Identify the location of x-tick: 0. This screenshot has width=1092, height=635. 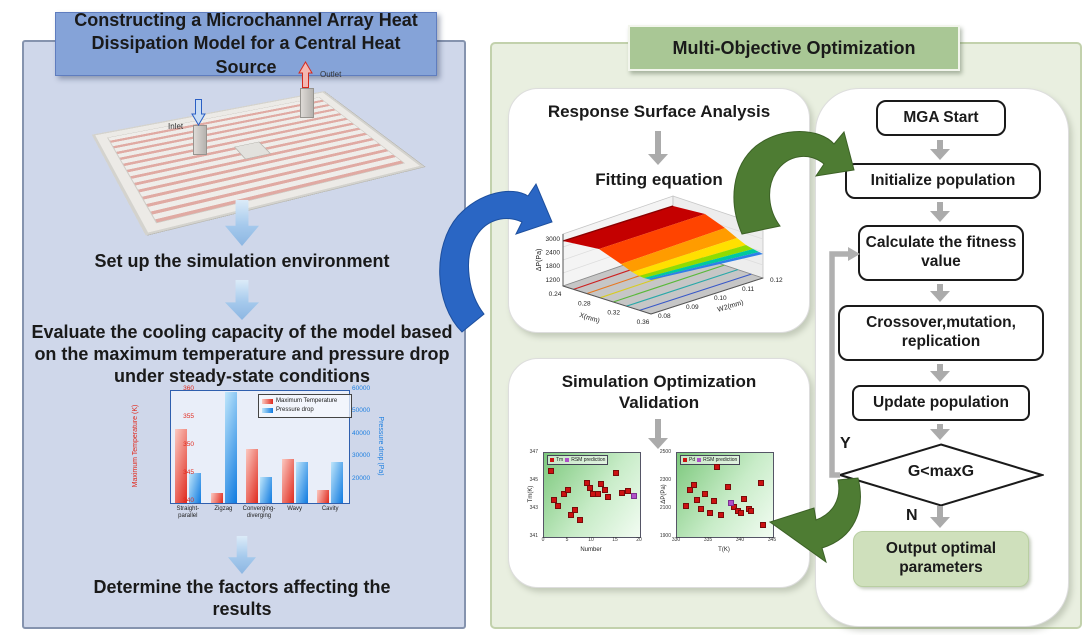
(543, 540).